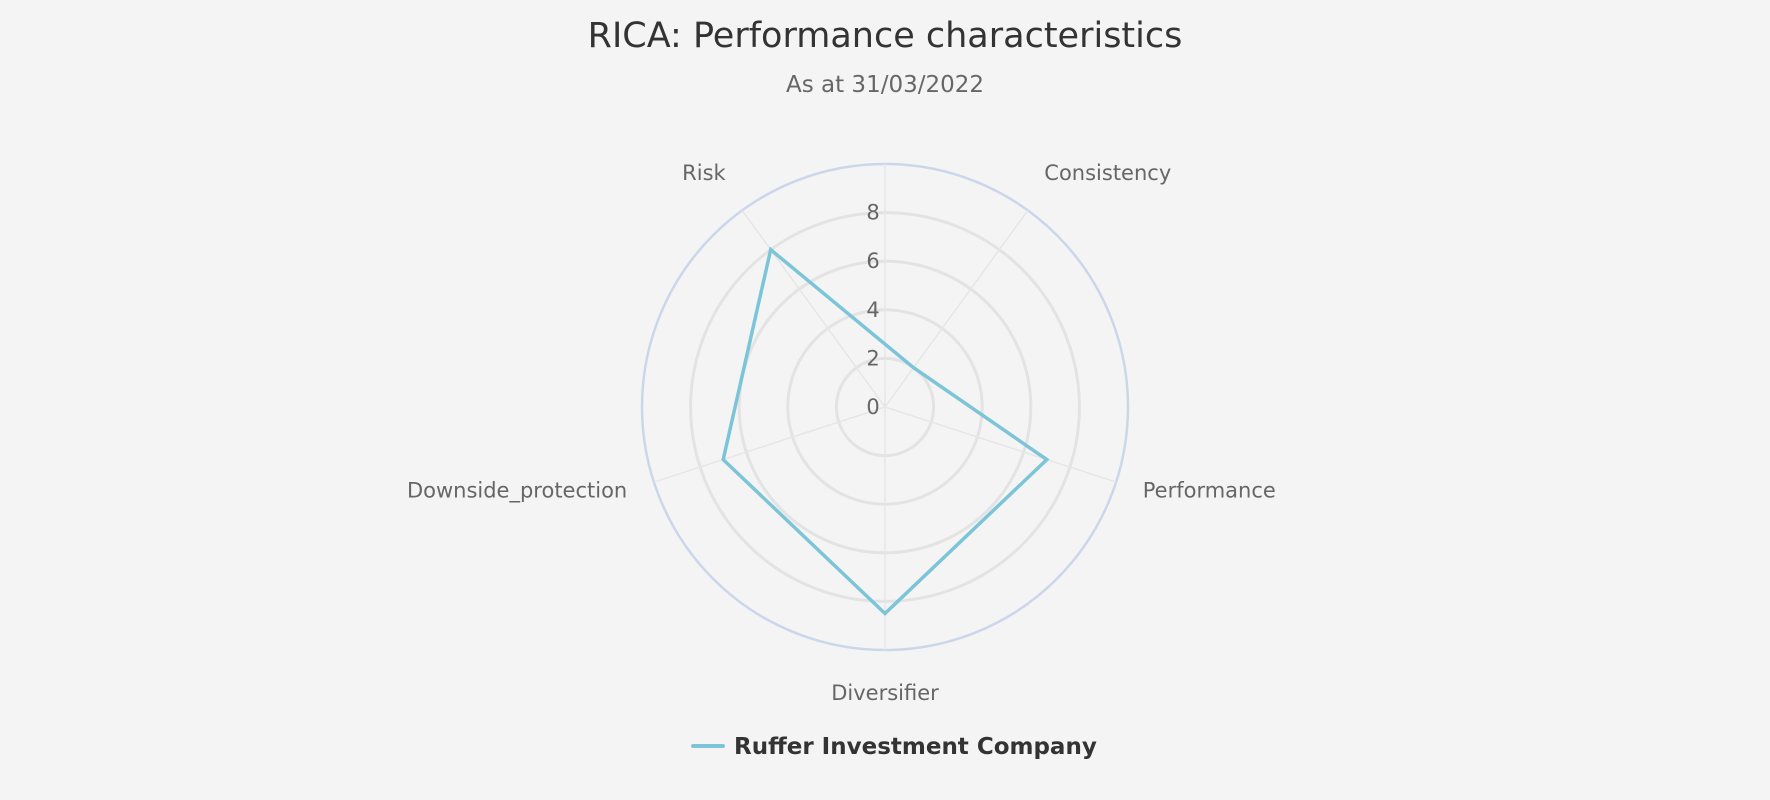 This screenshot has height=800, width=1770. I want to click on category-label: Diversifier, so click(885, 693).